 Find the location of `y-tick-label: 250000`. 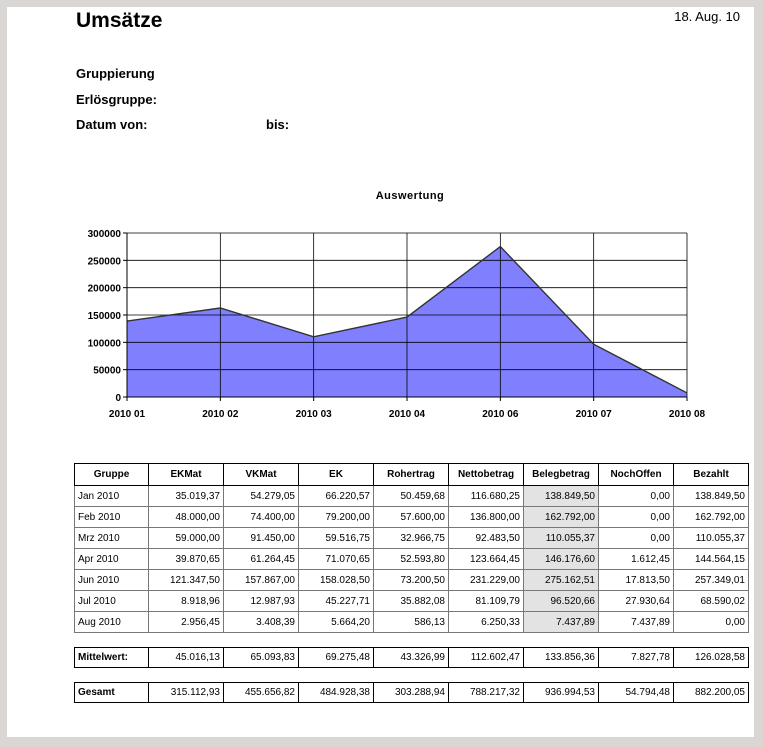

y-tick-label: 250000 is located at coordinates (105, 261).